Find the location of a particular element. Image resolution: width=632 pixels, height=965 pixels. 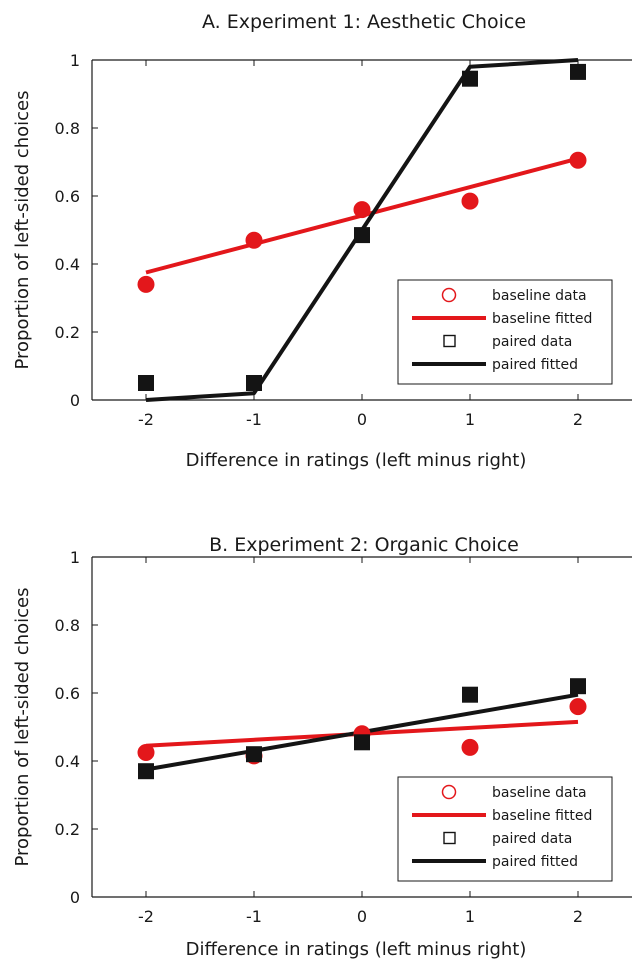

chart-title: B. Experiment 2: Organic Choice is located at coordinates (364, 545).